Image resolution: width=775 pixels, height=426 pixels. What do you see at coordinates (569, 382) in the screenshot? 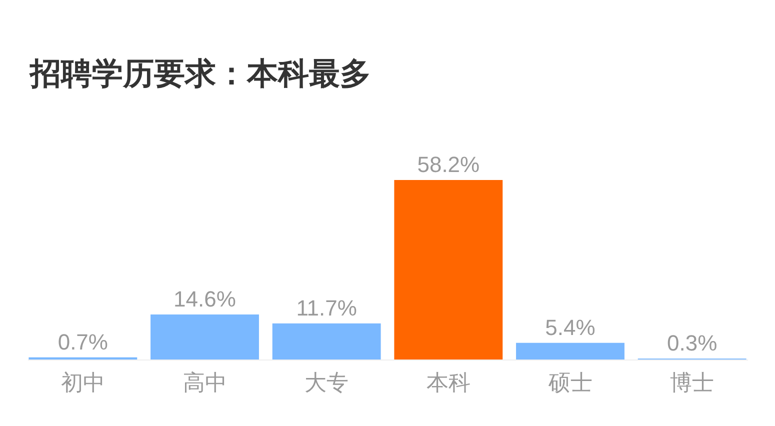
I see `x-tick-label: 硕士` at bounding box center [569, 382].